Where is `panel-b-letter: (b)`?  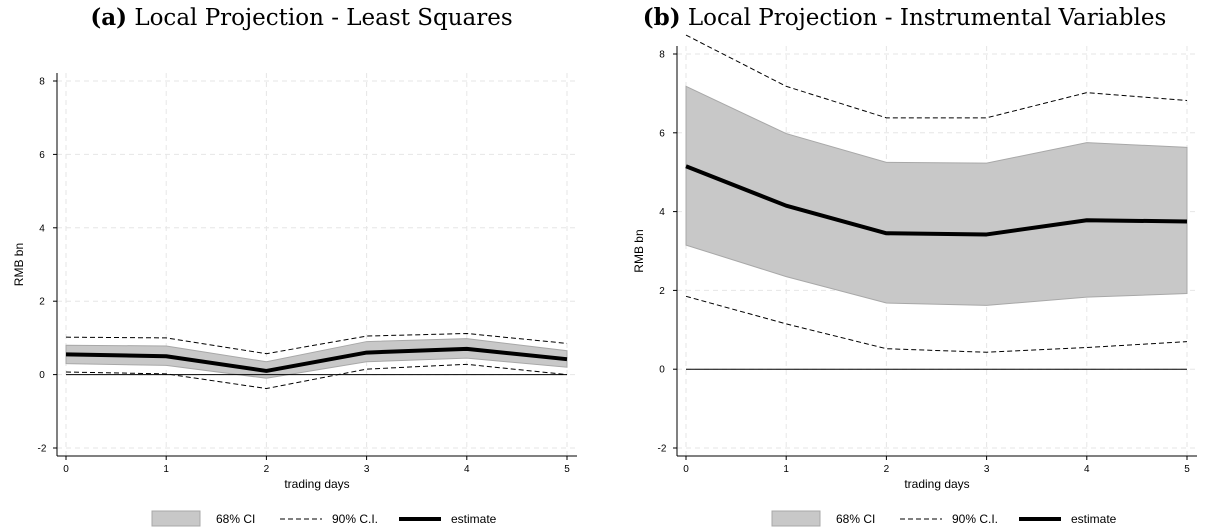
panel-b-letter: (b) is located at coordinates (661, 17).